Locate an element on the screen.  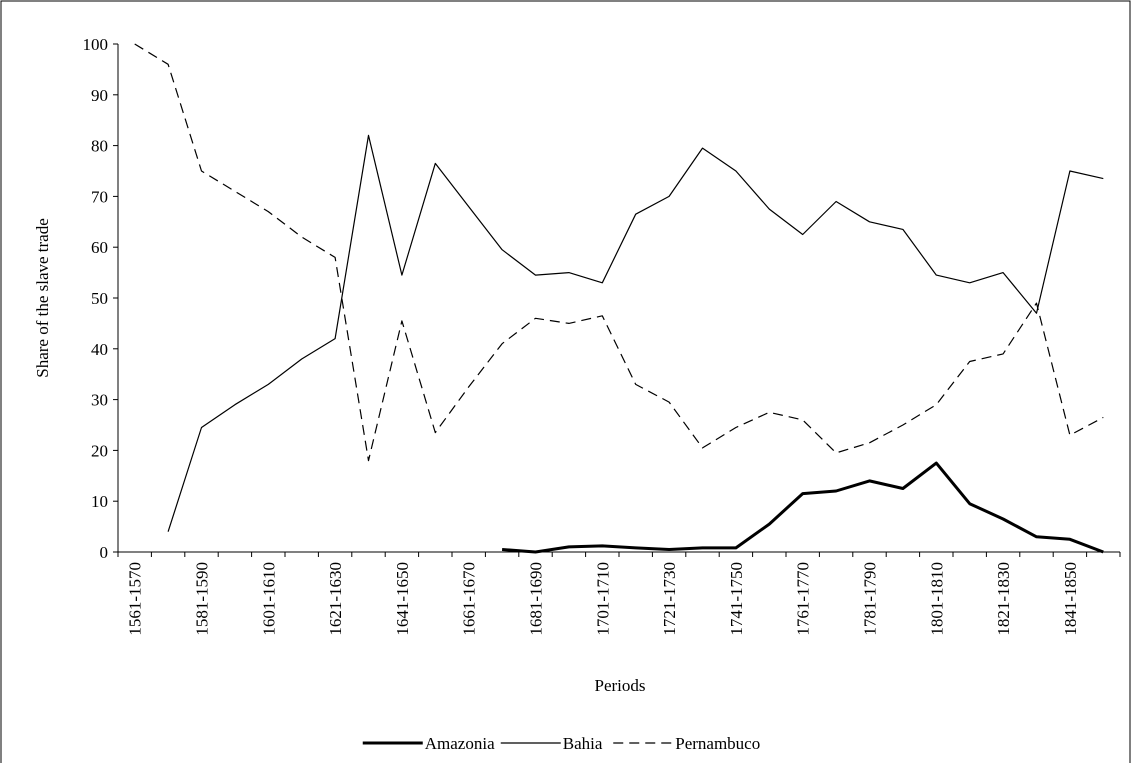
x-tick-label: 1721-1730 is located at coordinates (669, 599).